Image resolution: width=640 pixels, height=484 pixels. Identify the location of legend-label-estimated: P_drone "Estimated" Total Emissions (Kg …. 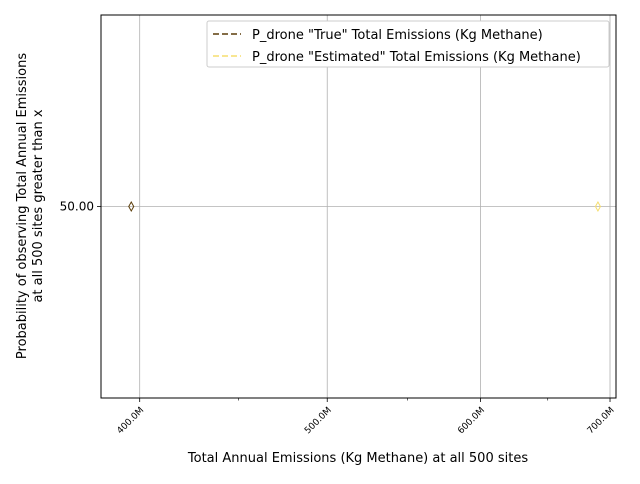
(416, 57).